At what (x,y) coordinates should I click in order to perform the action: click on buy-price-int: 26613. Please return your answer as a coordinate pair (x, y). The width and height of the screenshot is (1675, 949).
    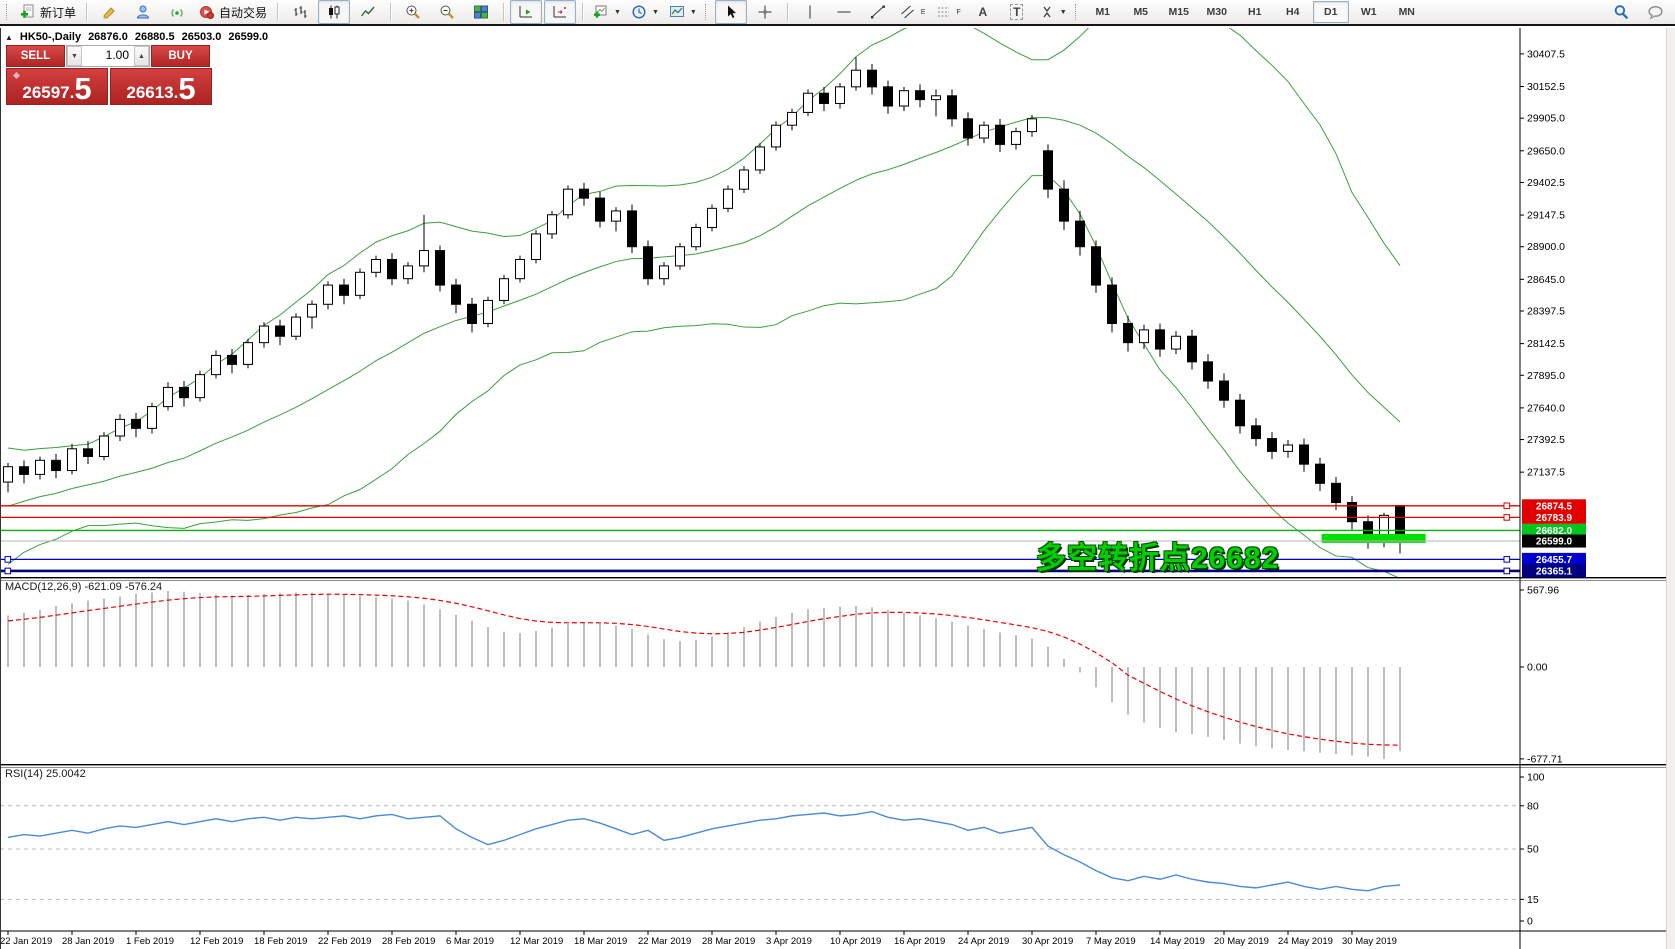
    Looking at the image, I should click on (150, 92).